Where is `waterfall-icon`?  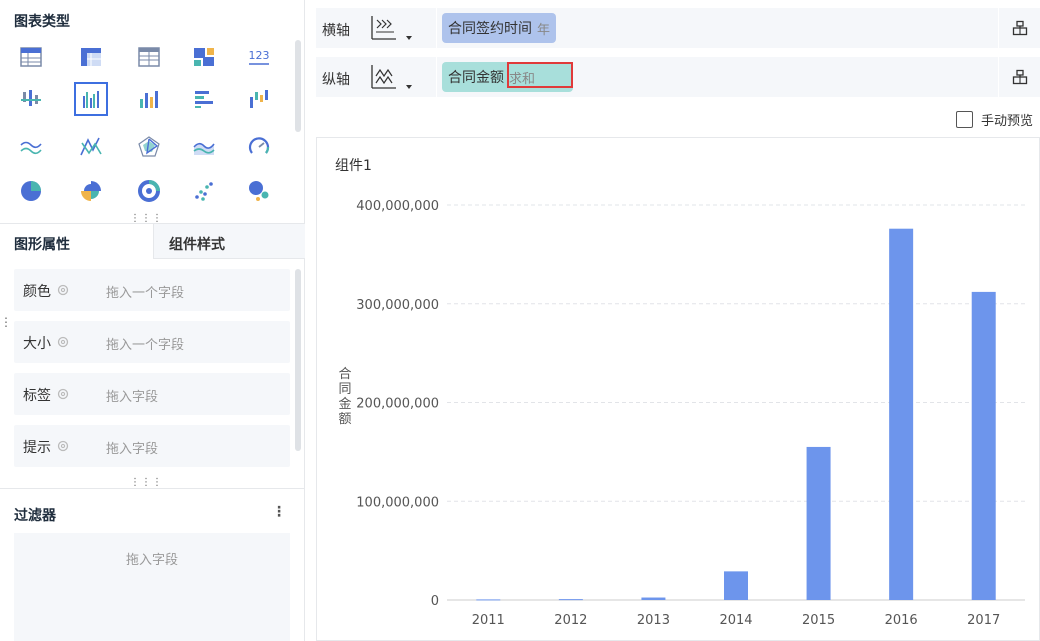
waterfall-icon is located at coordinates (259, 99).